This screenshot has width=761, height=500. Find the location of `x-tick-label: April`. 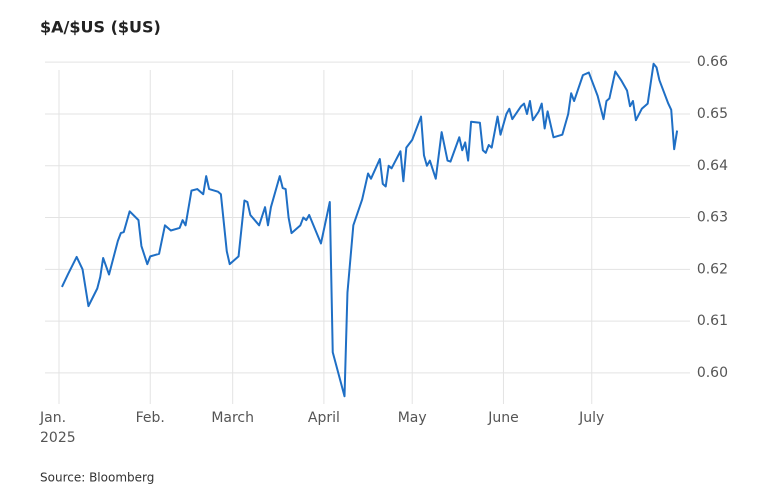

x-tick-label: April is located at coordinates (324, 418).